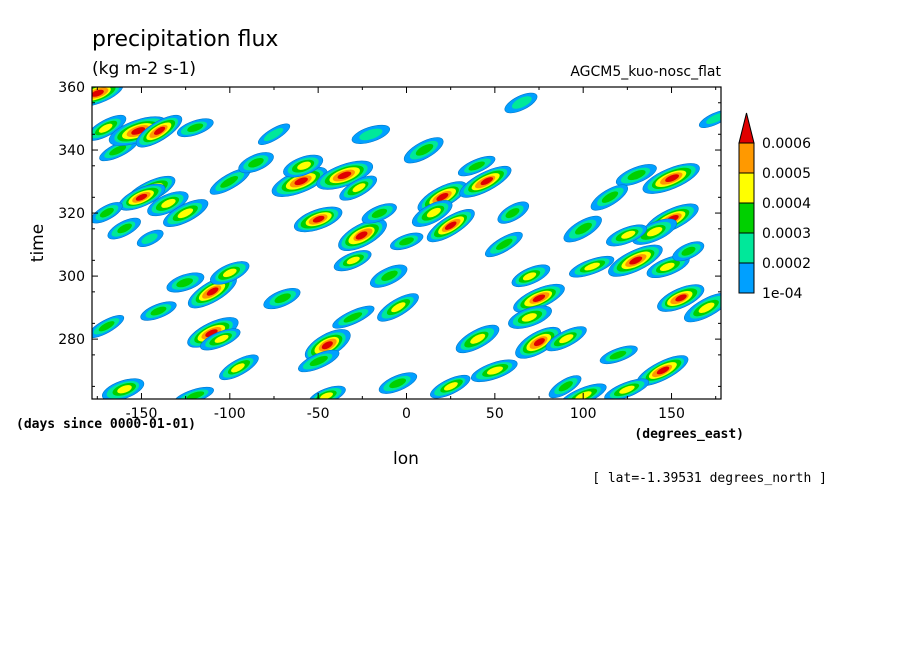 The height and width of the screenshot is (654, 904). I want to click on colorbar-label: 0.0002, so click(786, 264).